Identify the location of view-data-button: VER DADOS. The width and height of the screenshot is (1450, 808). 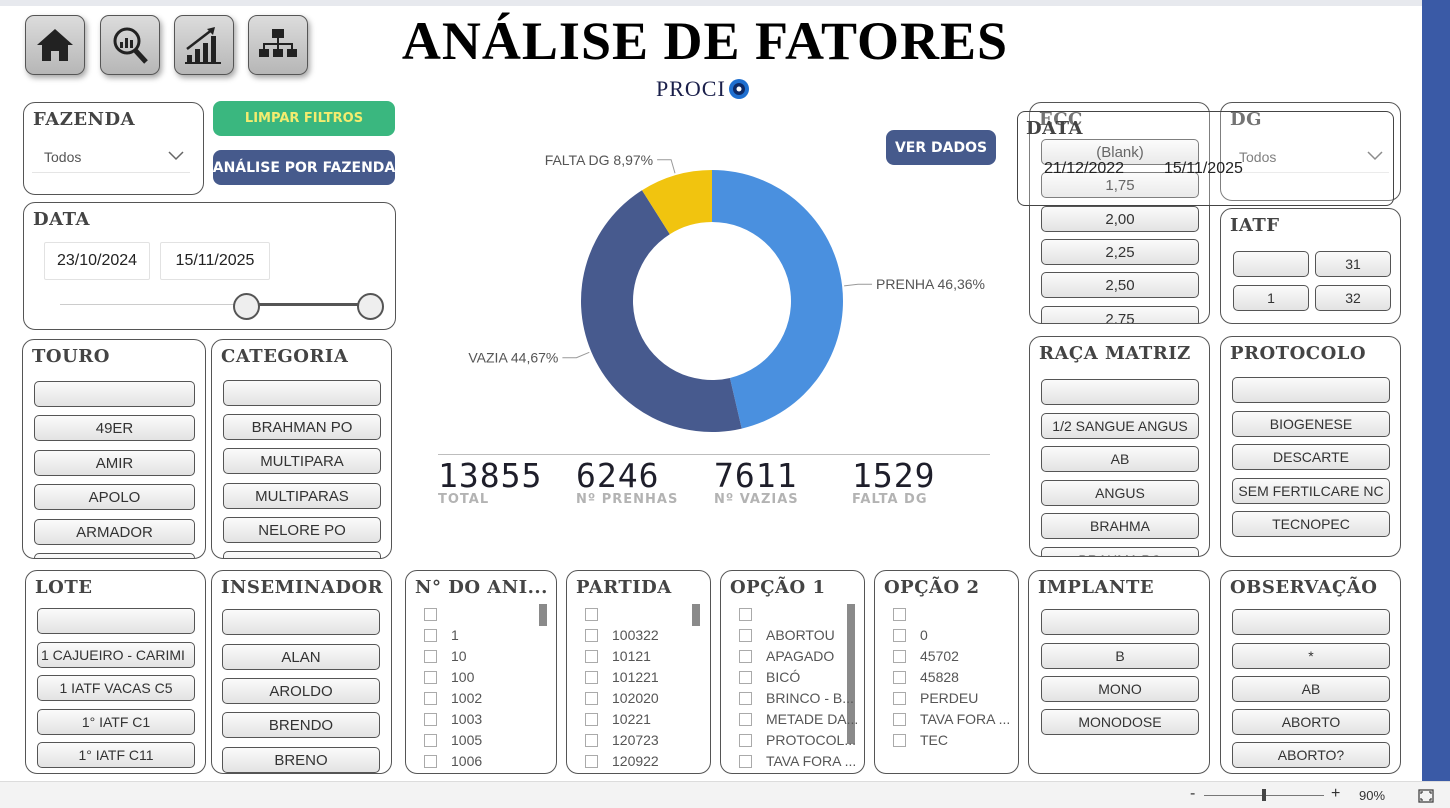
(941, 147).